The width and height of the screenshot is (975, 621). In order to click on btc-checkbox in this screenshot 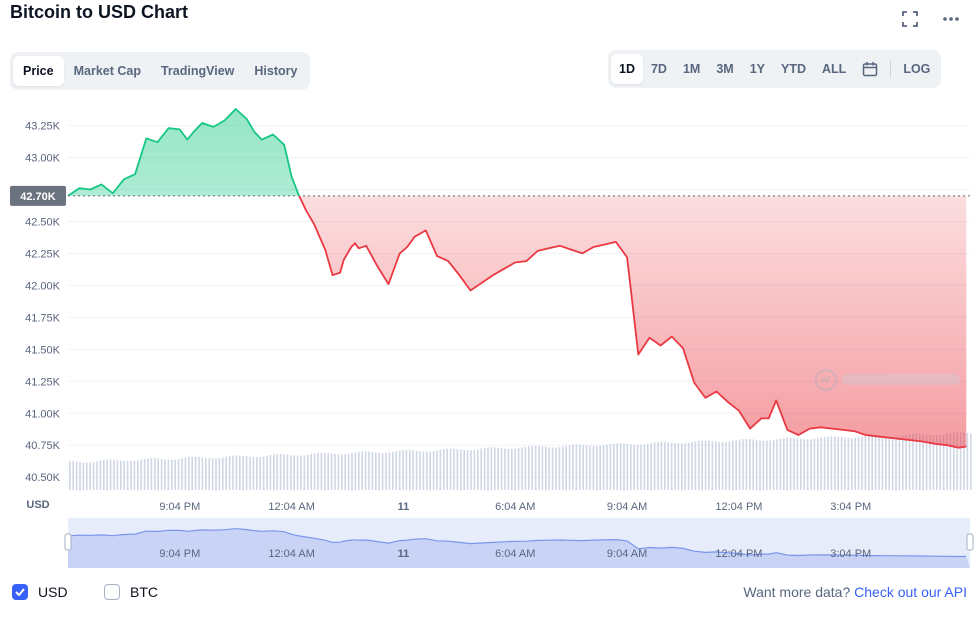, I will do `click(112, 592)`.